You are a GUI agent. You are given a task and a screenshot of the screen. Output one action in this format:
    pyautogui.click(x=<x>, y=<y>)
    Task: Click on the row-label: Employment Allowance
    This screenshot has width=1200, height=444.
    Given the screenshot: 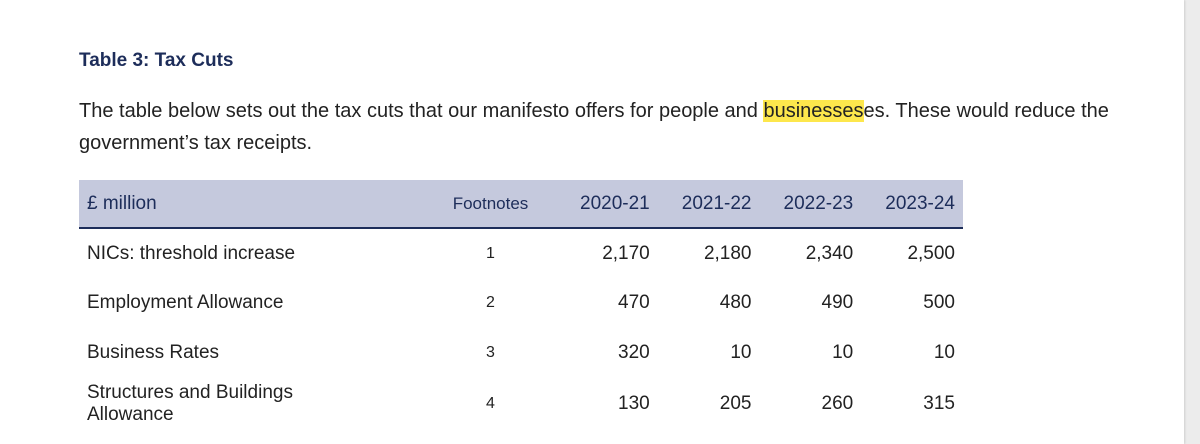 What is the action you would take?
    pyautogui.click(x=185, y=302)
    